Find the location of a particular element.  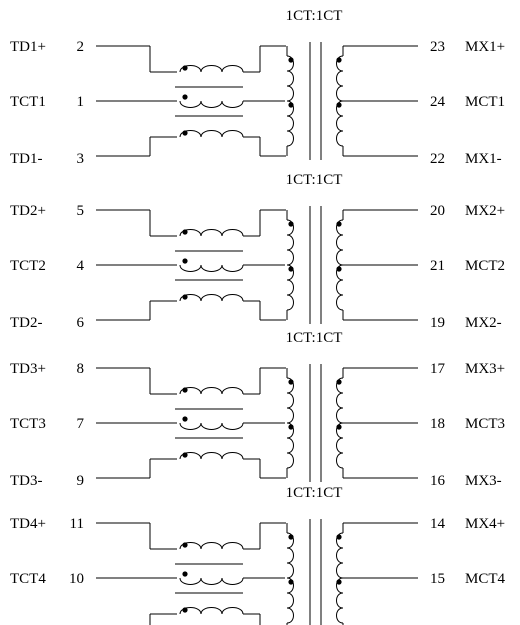

signal-label: TCT3 is located at coordinates (28, 424).